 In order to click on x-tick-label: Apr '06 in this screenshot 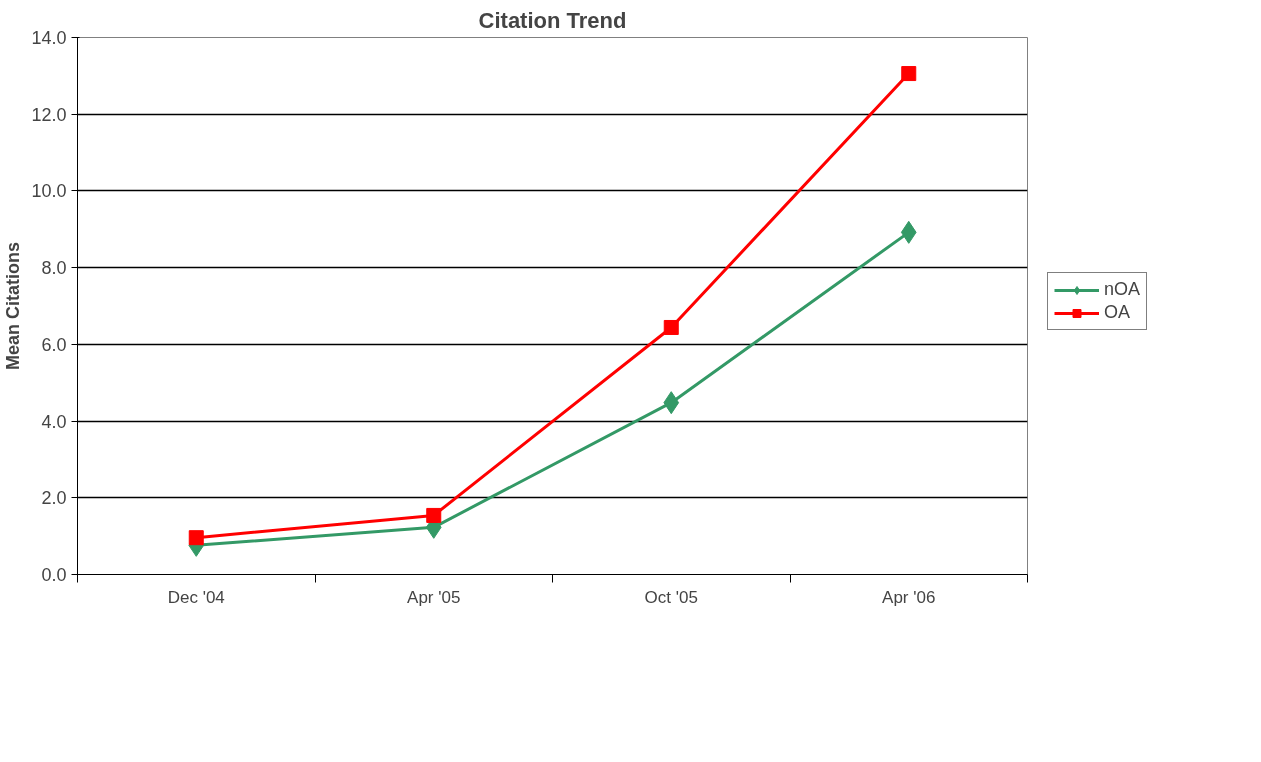, I will do `click(909, 597)`.